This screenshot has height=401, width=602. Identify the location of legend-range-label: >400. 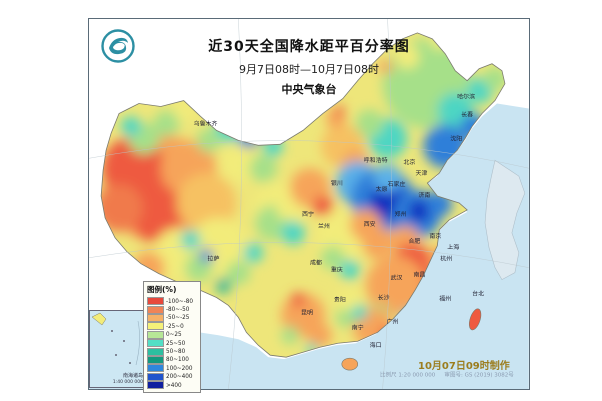
(174, 385).